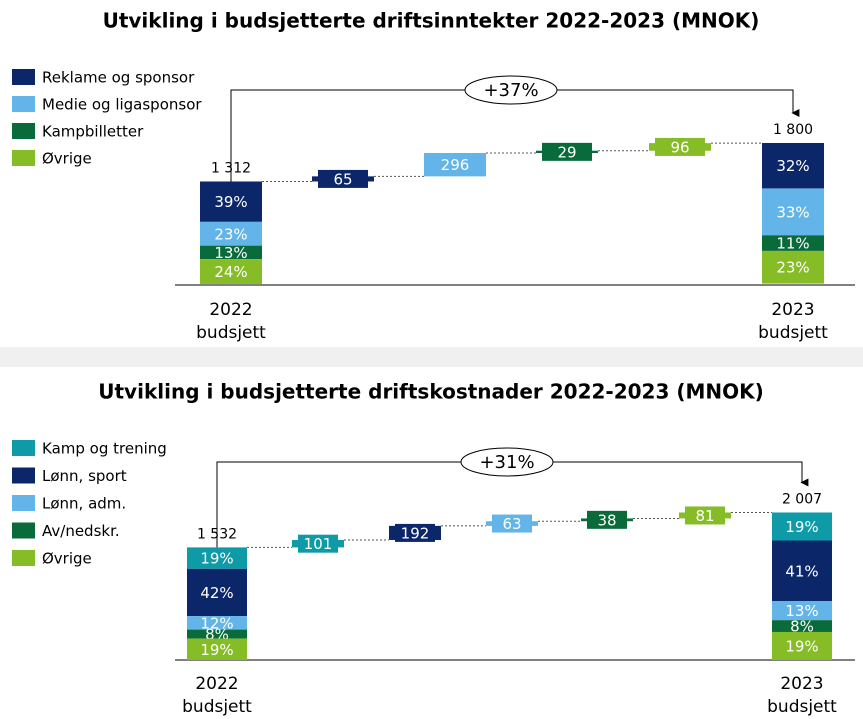 Image resolution: width=863 pixels, height=719 pixels. I want to click on change-label: +37%, so click(510, 90).